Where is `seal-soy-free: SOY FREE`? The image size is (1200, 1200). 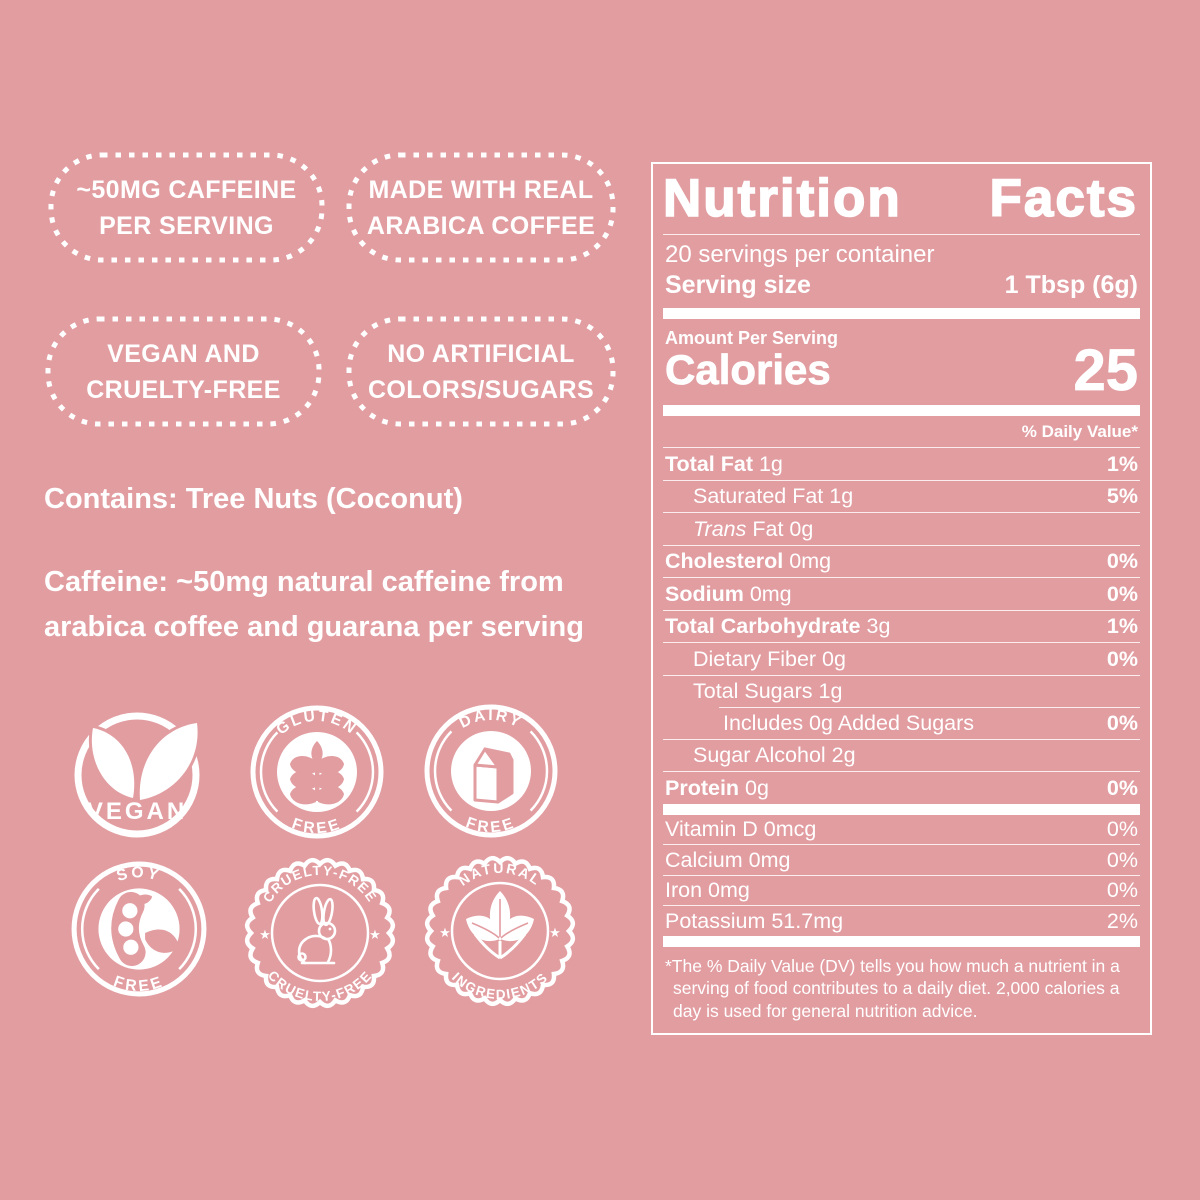 seal-soy-free: SOY FREE is located at coordinates (139, 929).